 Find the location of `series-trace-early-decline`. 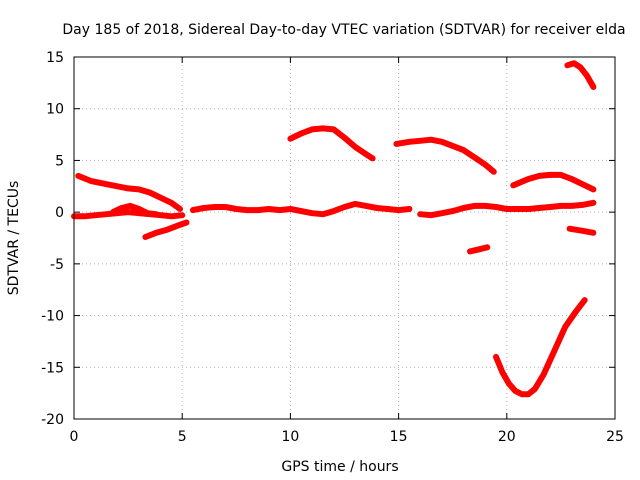

series-trace-early-decline is located at coordinates (129, 192).